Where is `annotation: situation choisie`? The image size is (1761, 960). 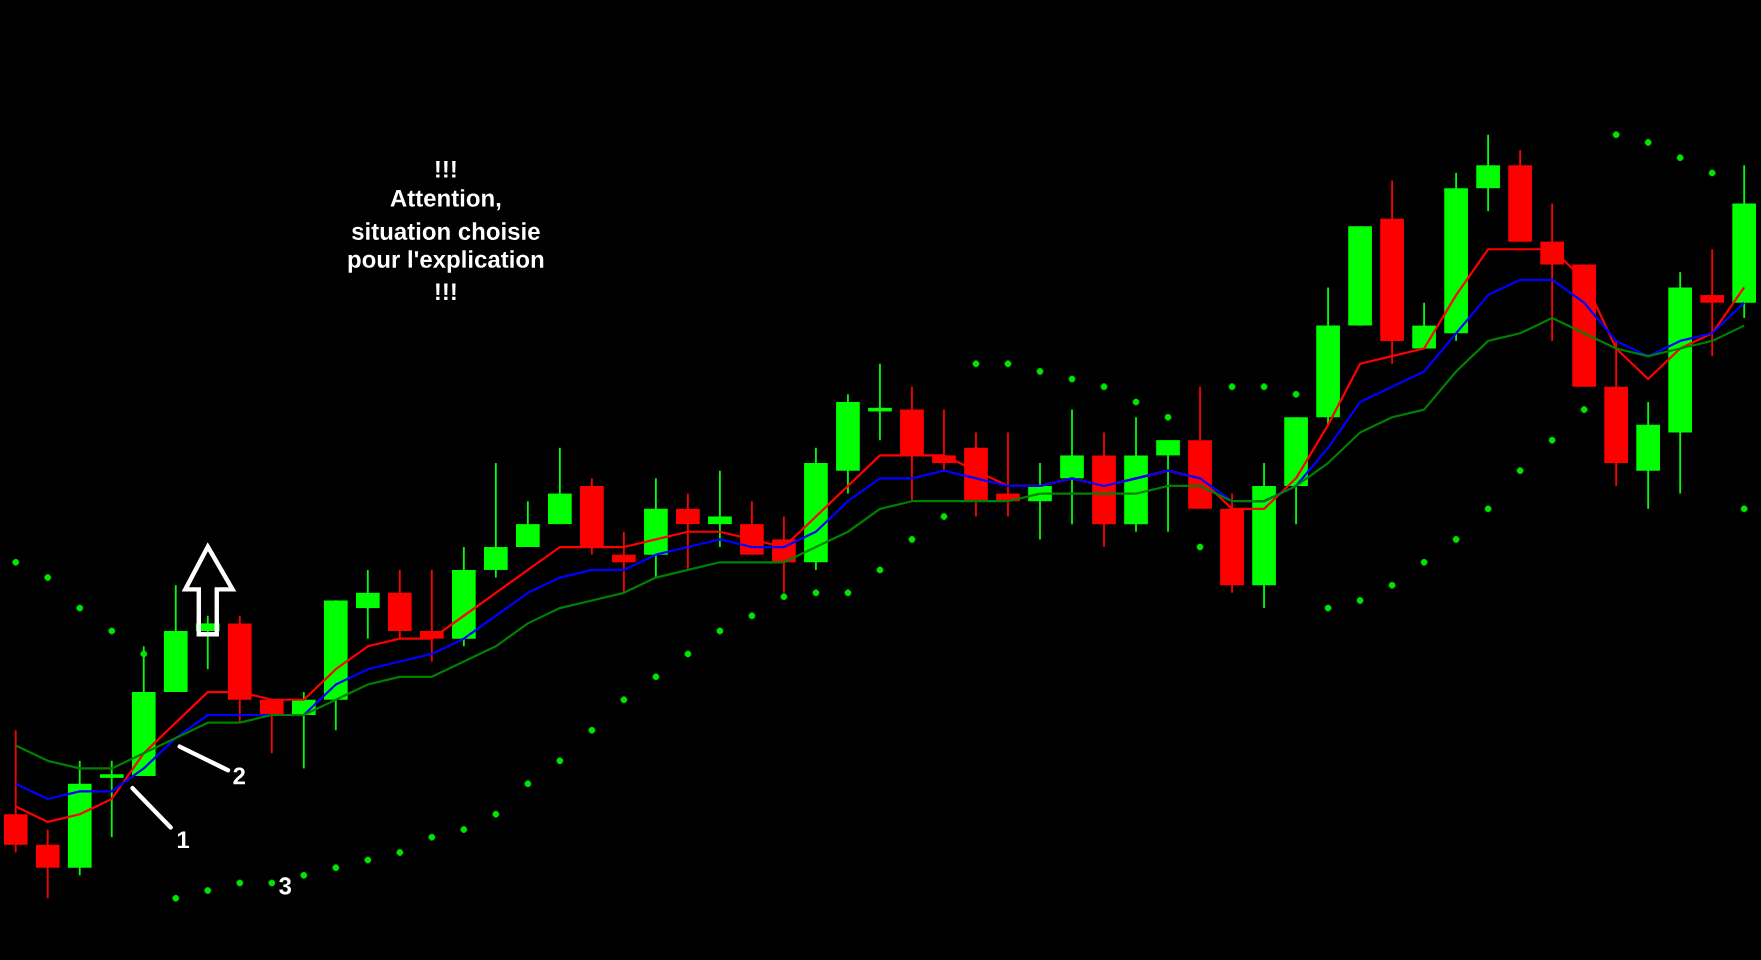 annotation: situation choisie is located at coordinates (446, 231).